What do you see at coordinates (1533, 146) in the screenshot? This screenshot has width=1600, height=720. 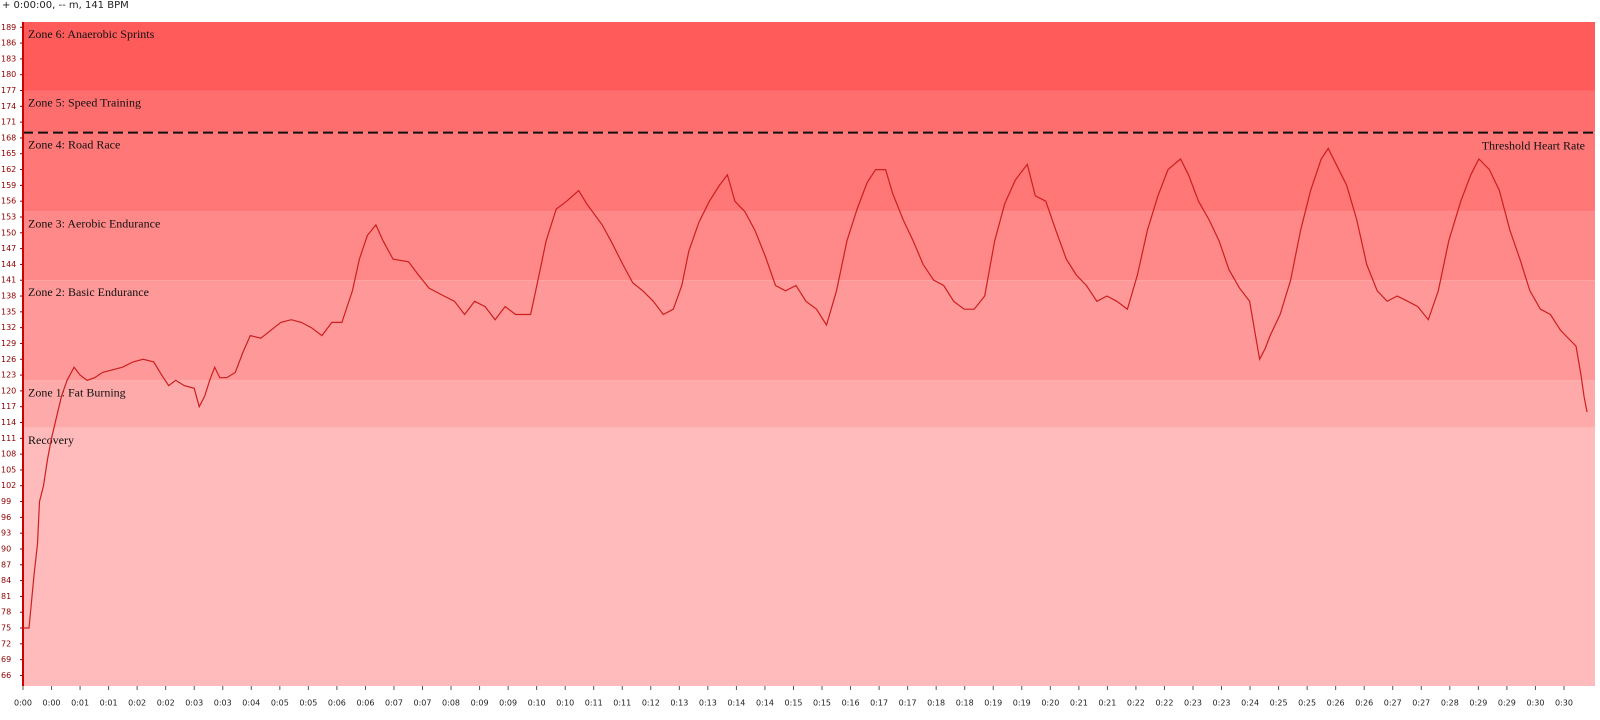 I see `threshold-label: Threshold Heart Rate` at bounding box center [1533, 146].